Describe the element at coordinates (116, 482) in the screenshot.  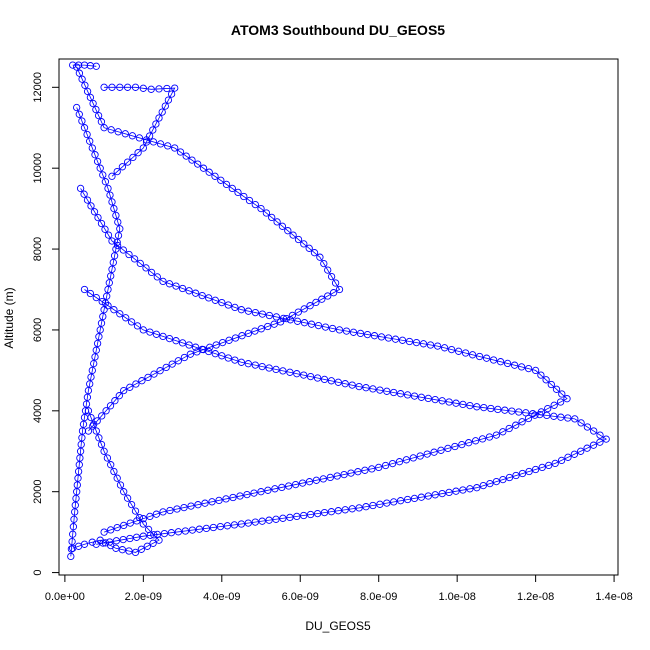
I see `data-series` at that location.